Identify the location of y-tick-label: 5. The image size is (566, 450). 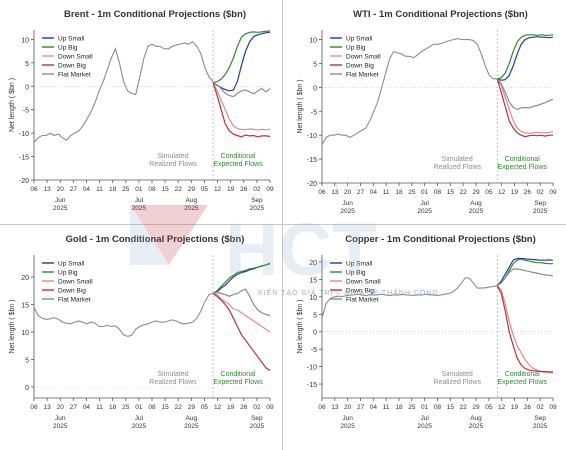
(27, 361).